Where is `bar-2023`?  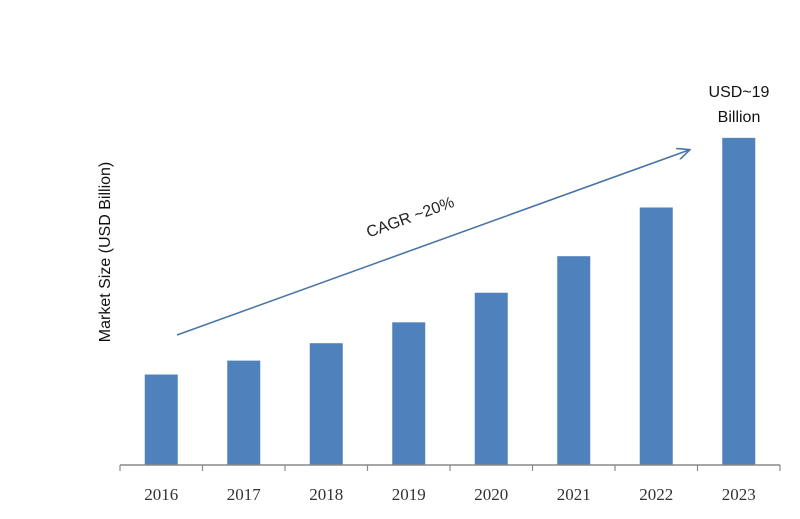 bar-2023 is located at coordinates (739, 301).